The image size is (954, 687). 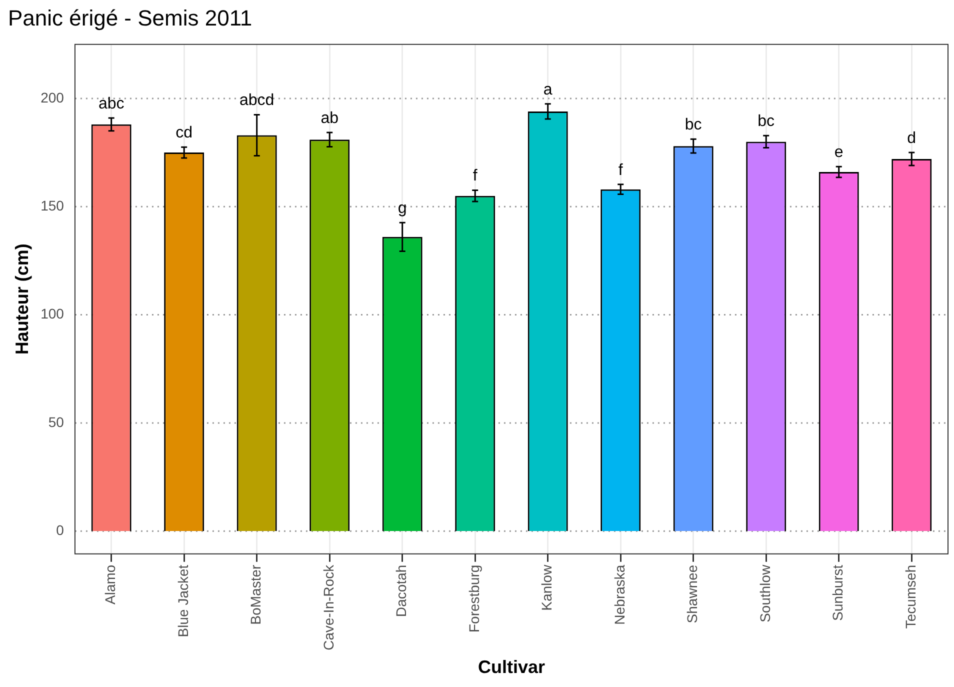 I want to click on annotation: cd, so click(x=184, y=133).